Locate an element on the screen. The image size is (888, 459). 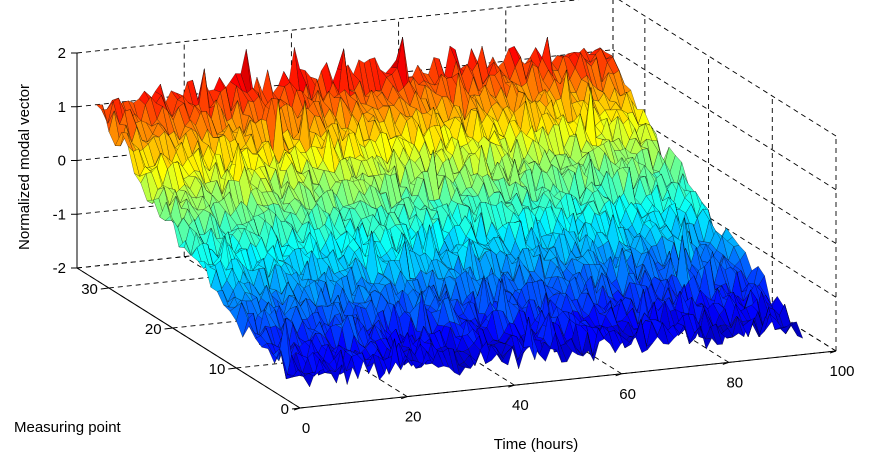
y-tick-label: 30 is located at coordinates (89, 289).